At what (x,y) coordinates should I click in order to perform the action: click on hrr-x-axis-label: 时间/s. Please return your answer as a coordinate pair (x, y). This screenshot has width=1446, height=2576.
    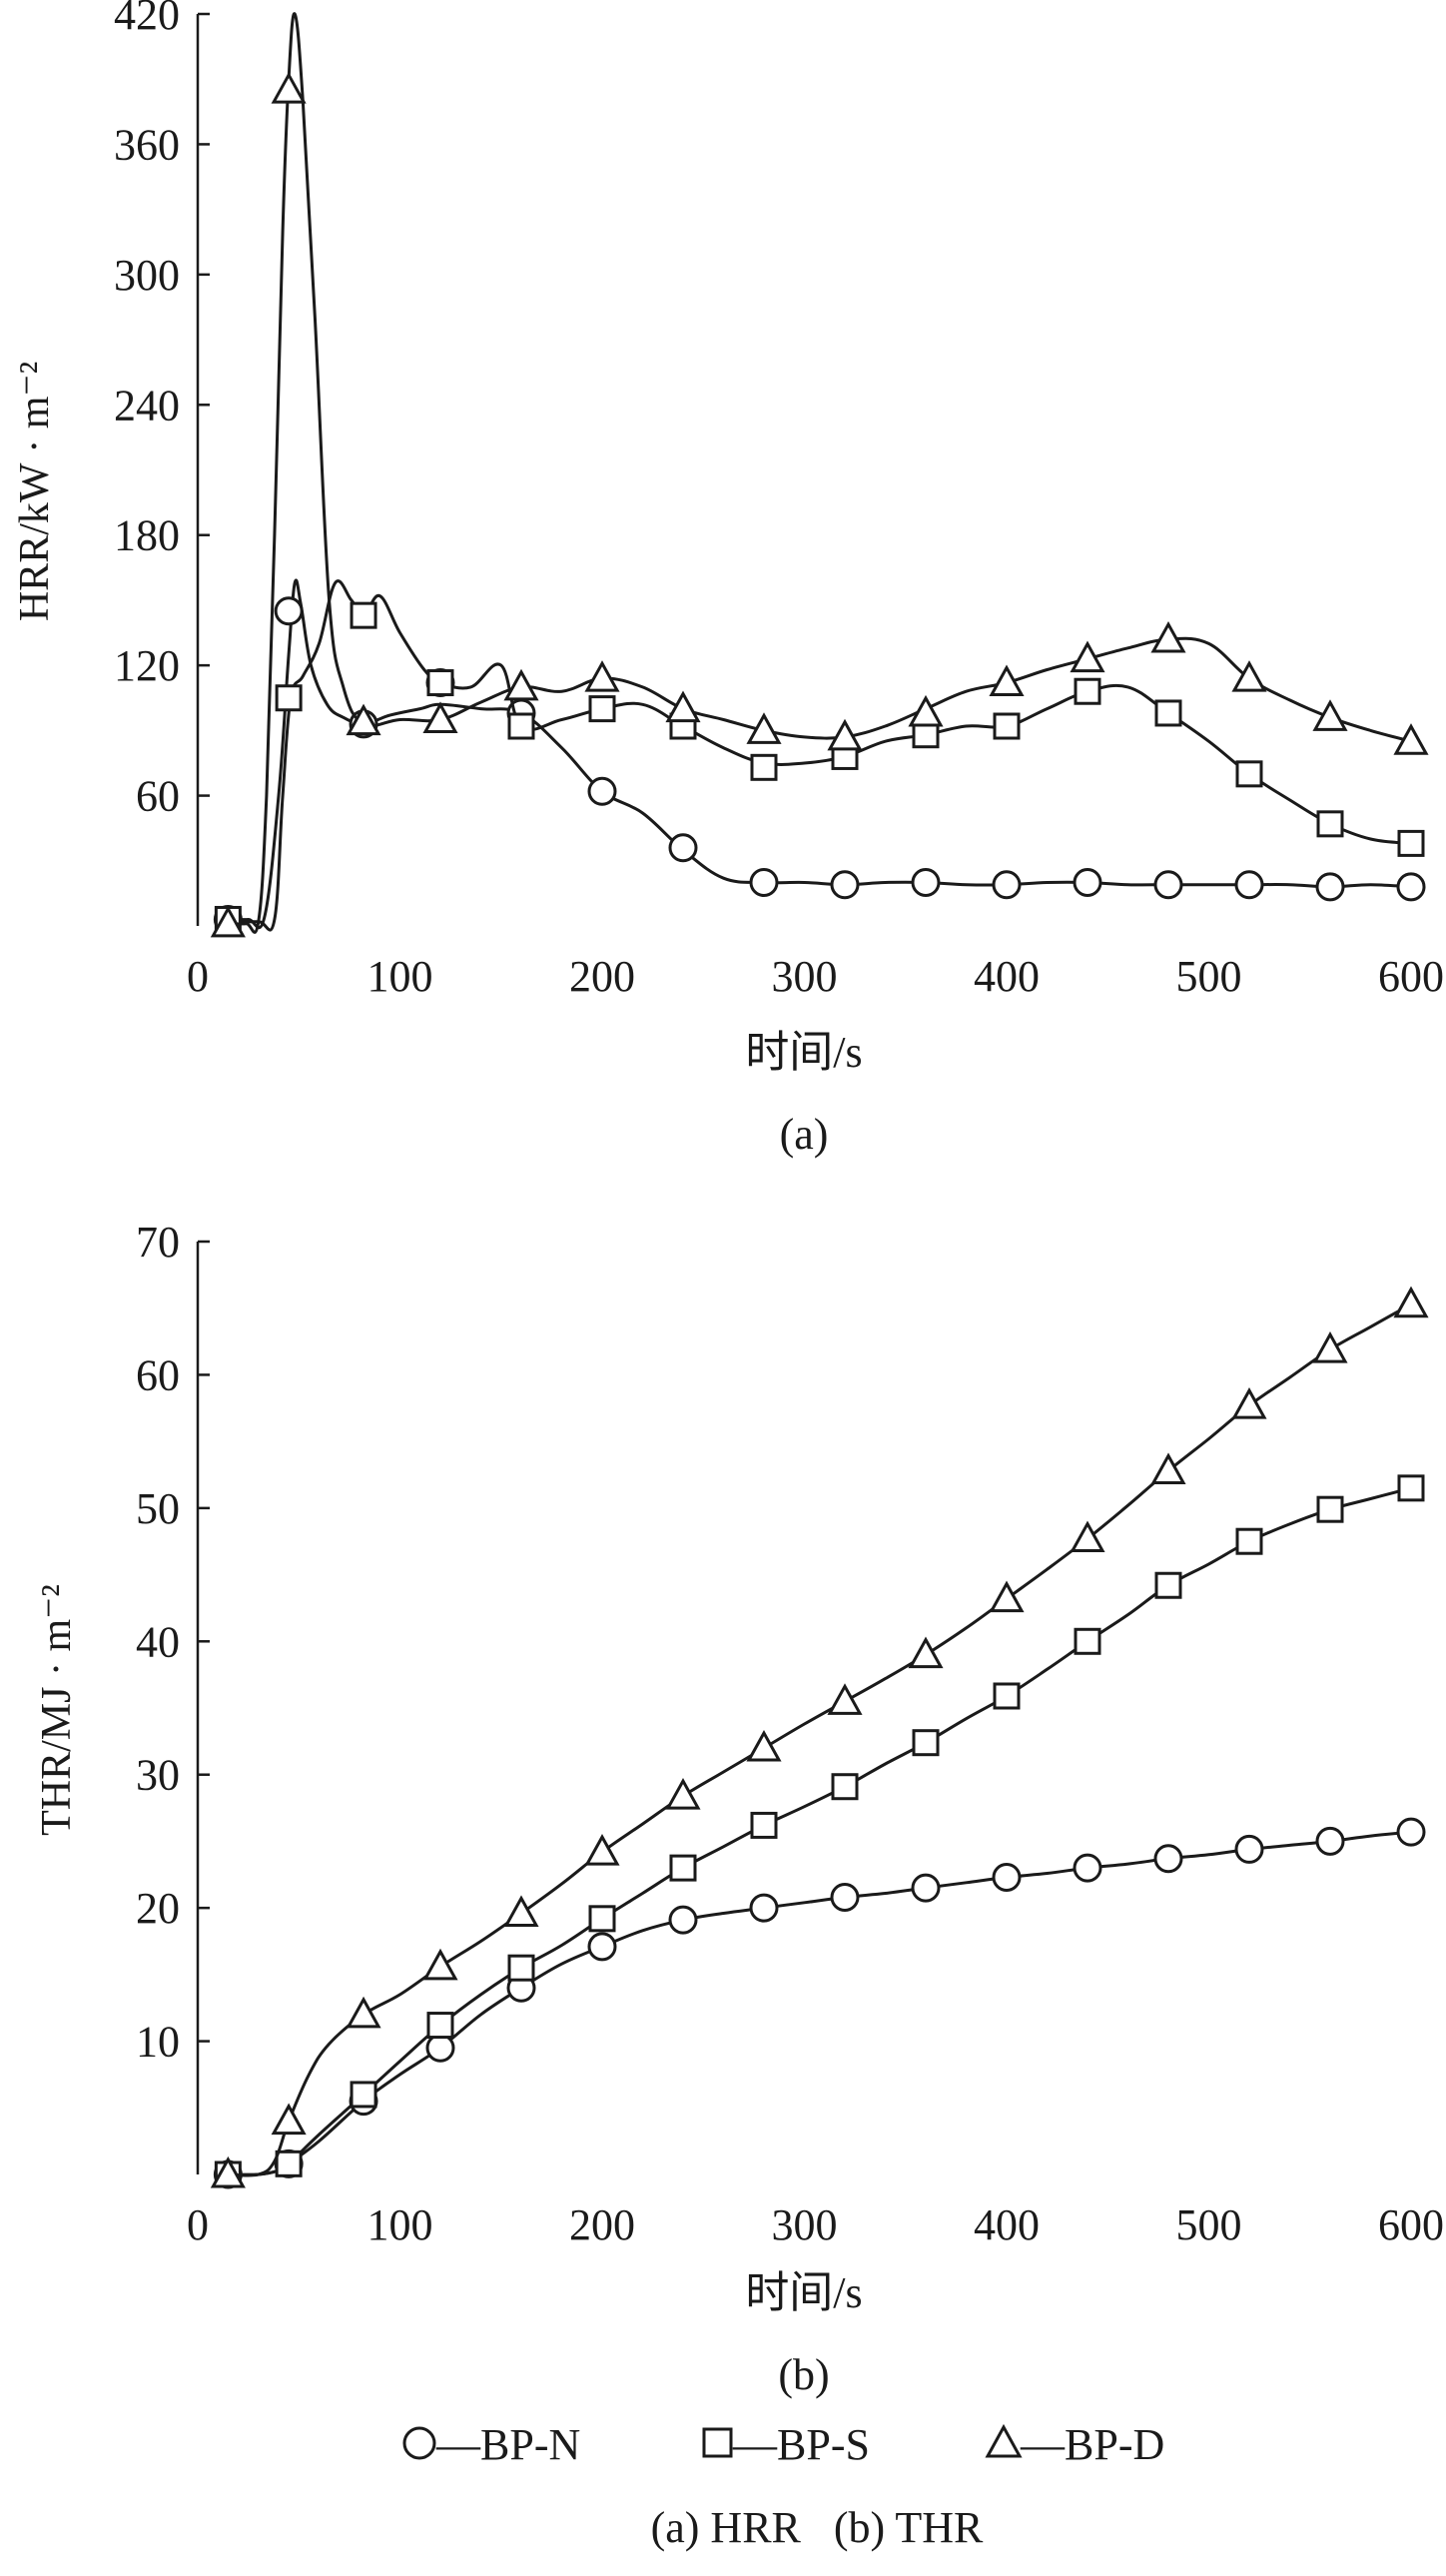
    Looking at the image, I should click on (803, 1053).